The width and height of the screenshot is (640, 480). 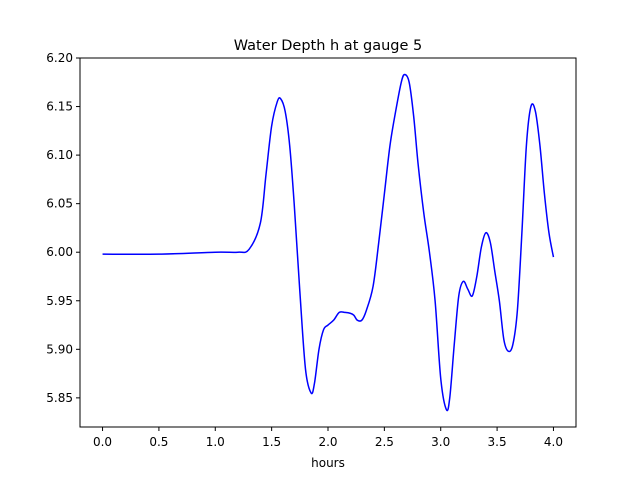 What do you see at coordinates (158, 442) in the screenshot?
I see `x-tick-label: 0.5` at bounding box center [158, 442].